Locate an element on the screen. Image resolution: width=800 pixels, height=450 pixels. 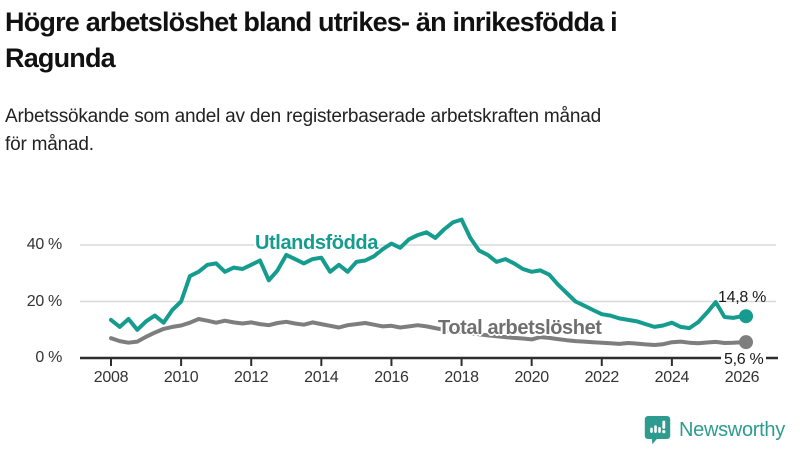
newsworthy-logo: Newsworthy is located at coordinates (714, 430).